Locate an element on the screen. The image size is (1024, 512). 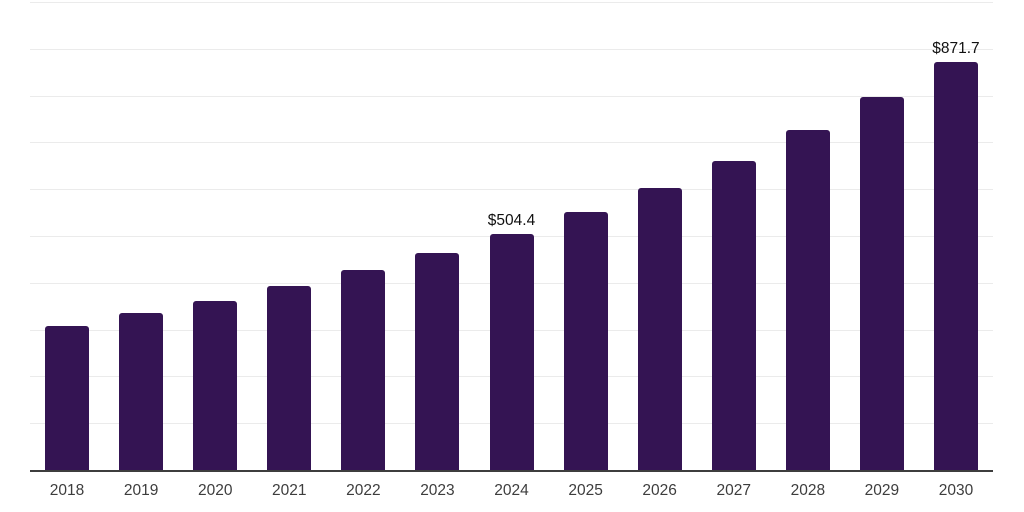
bar-2029 is located at coordinates (881, 283).